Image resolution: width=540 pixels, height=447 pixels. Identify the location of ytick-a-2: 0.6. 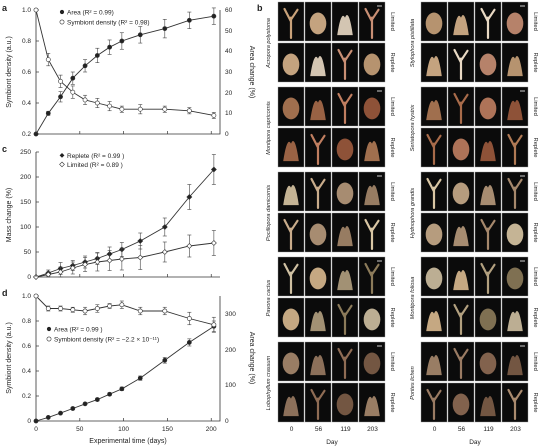
(26, 72).